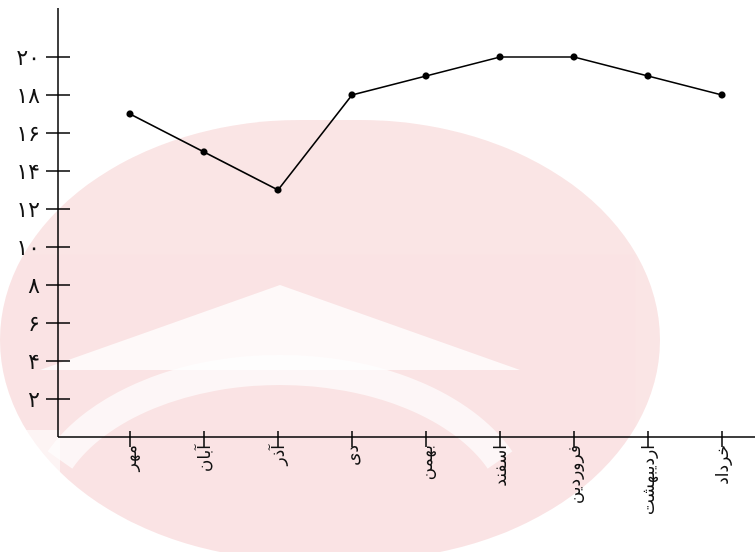 The image size is (755, 552). What do you see at coordinates (28, 134) in the screenshot?
I see `y-tick-label: ۱۶` at bounding box center [28, 134].